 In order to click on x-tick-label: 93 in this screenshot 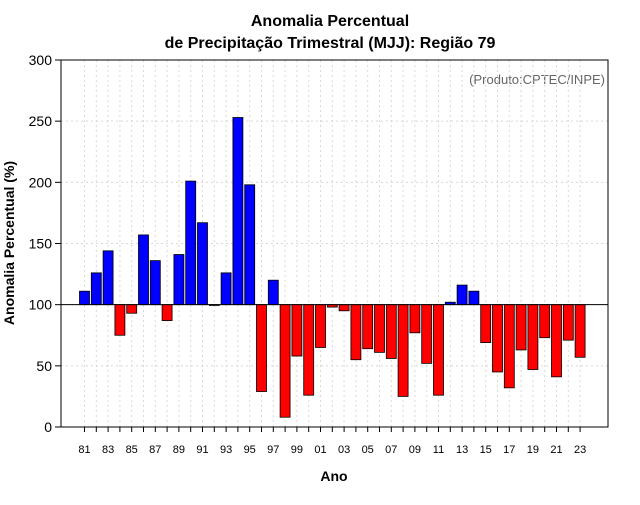, I will do `click(226, 450)`.